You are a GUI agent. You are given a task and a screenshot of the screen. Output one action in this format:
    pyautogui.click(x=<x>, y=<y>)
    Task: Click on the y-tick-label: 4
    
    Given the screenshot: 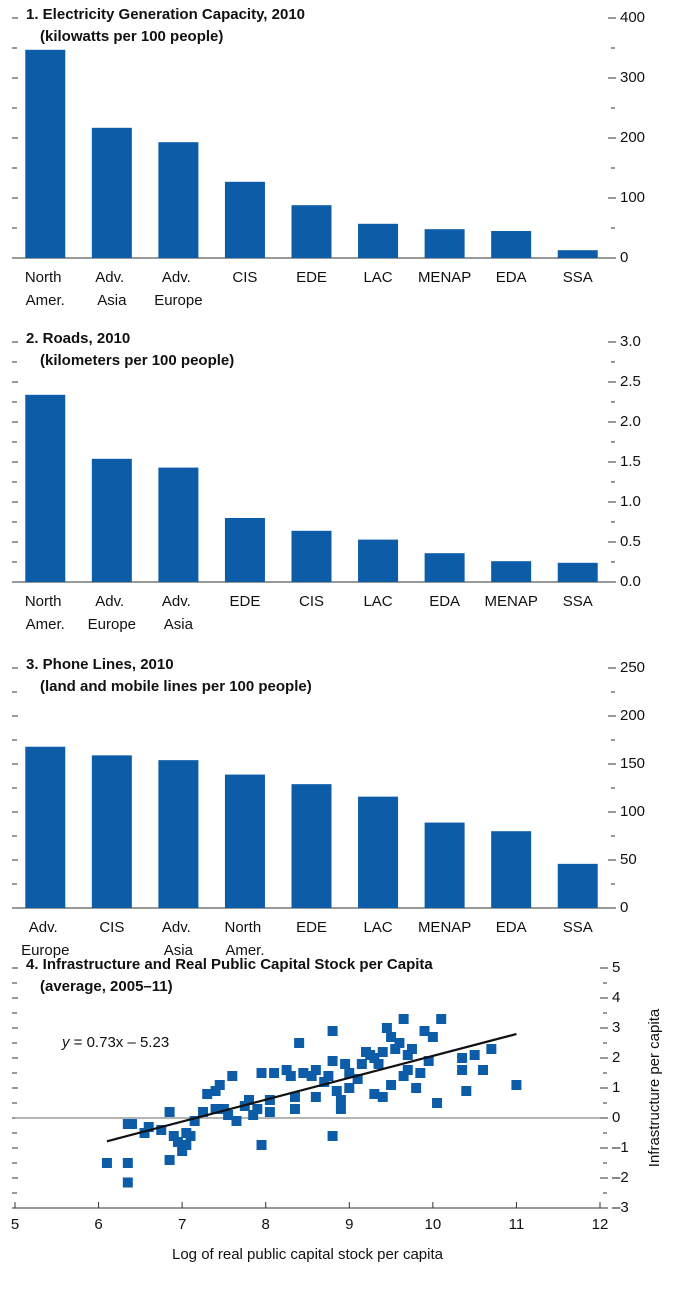 What is the action you would take?
    pyautogui.click(x=616, y=997)
    